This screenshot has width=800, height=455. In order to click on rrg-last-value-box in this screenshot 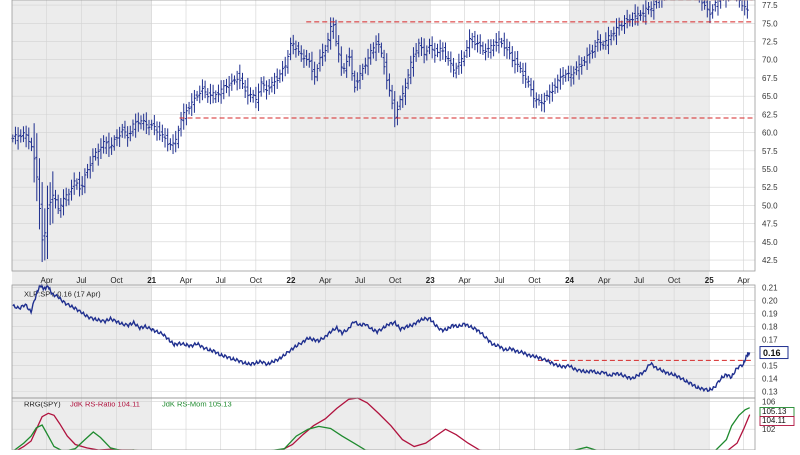, I will do `click(777, 421)`.